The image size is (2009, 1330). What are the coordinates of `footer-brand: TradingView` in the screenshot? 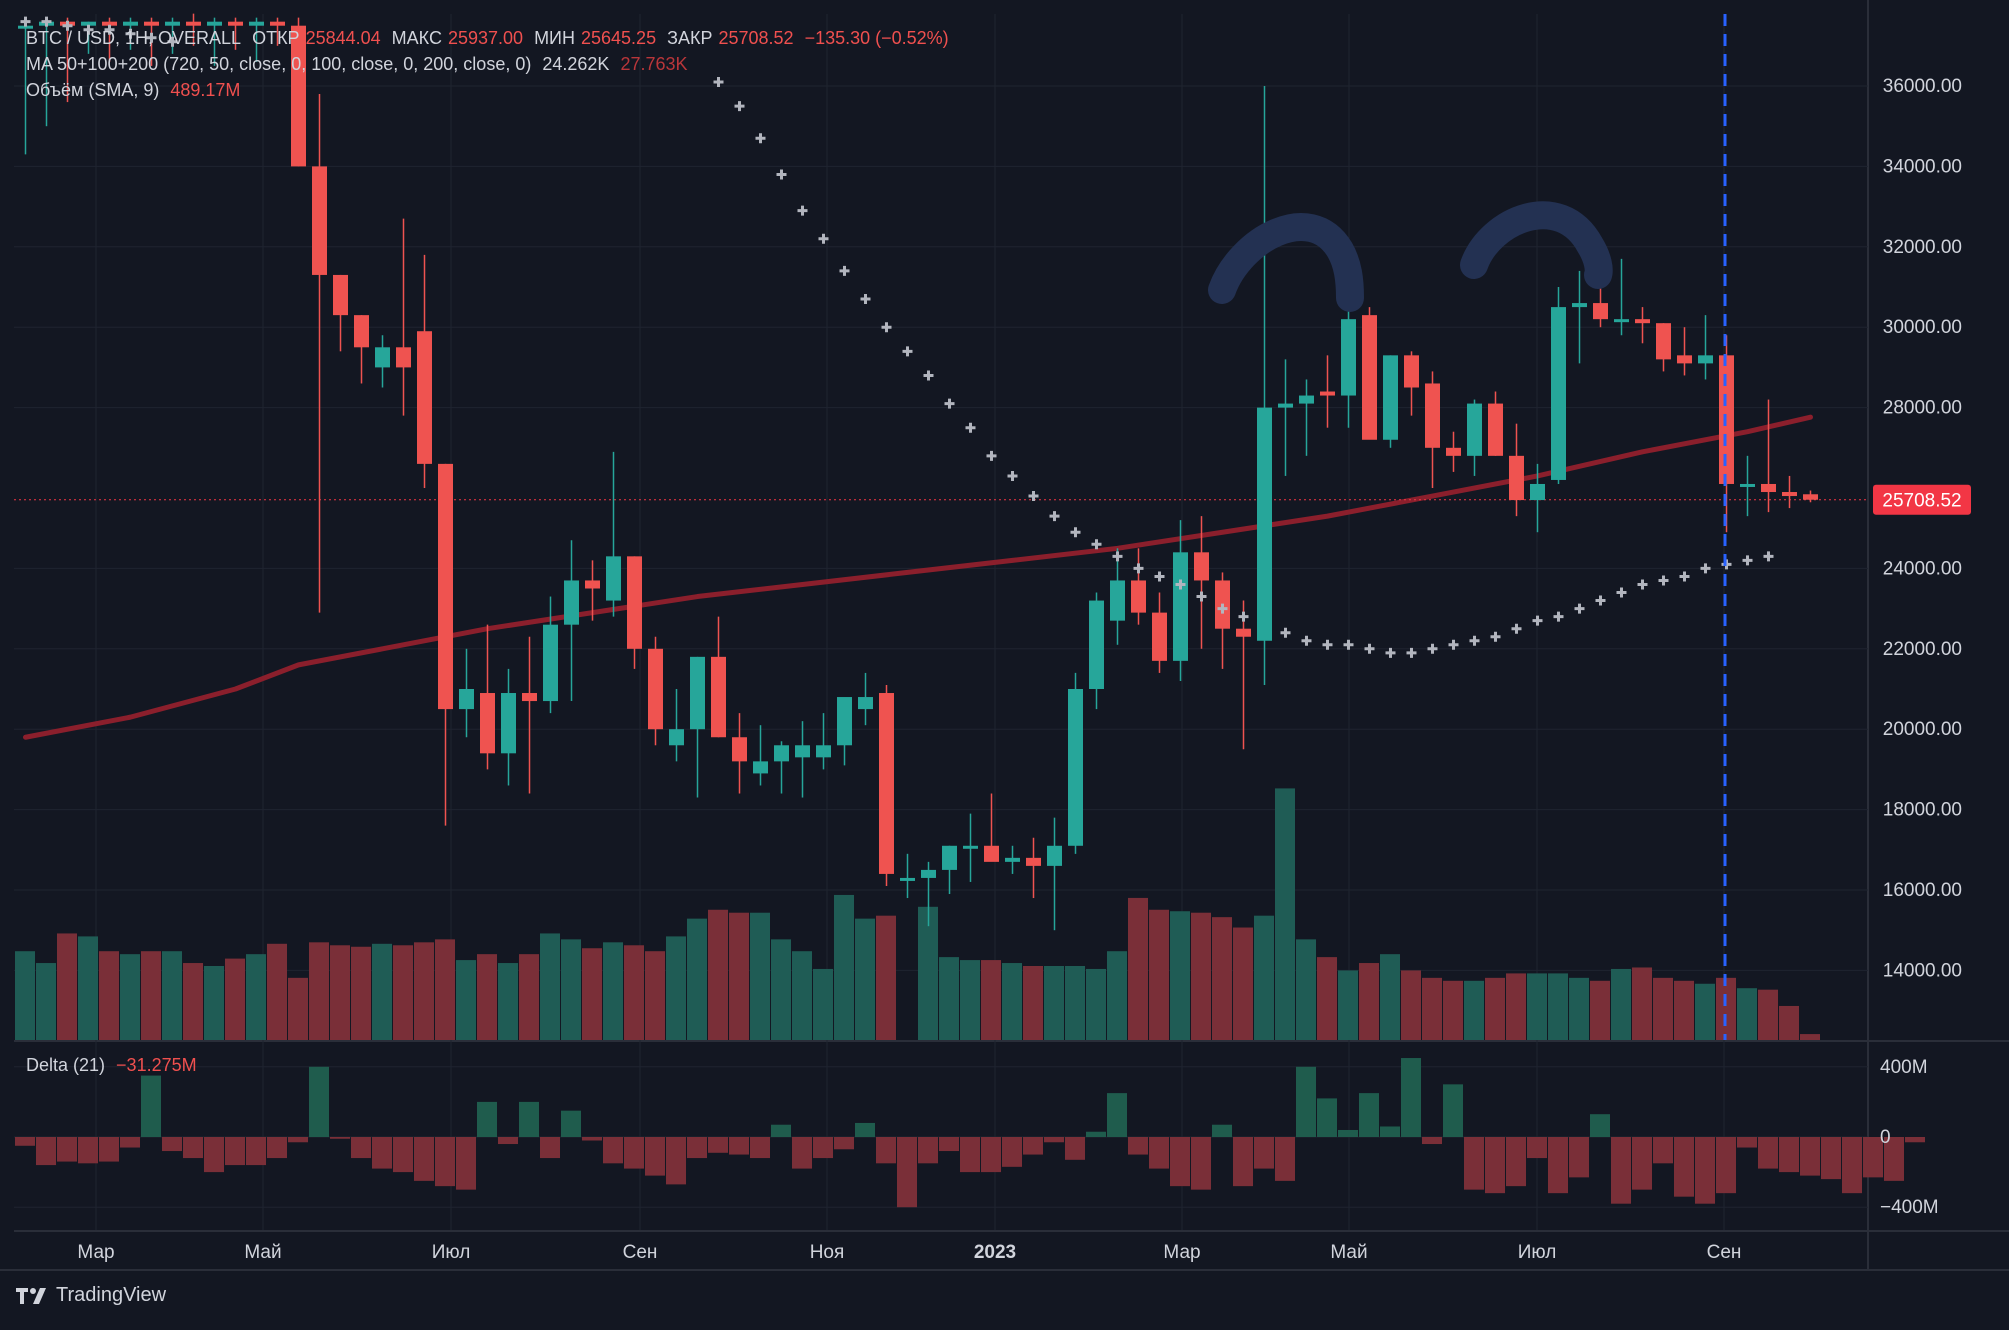 It's located at (91, 1295).